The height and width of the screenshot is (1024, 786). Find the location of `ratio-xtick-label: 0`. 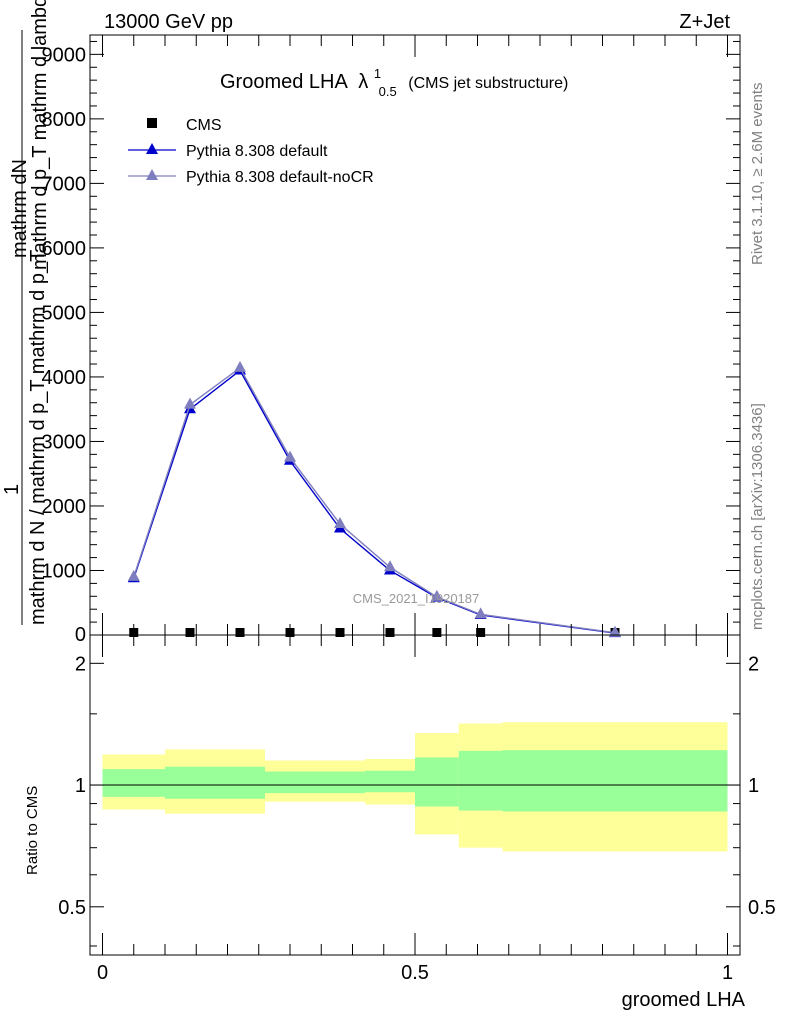

ratio-xtick-label: 0 is located at coordinates (102, 973).